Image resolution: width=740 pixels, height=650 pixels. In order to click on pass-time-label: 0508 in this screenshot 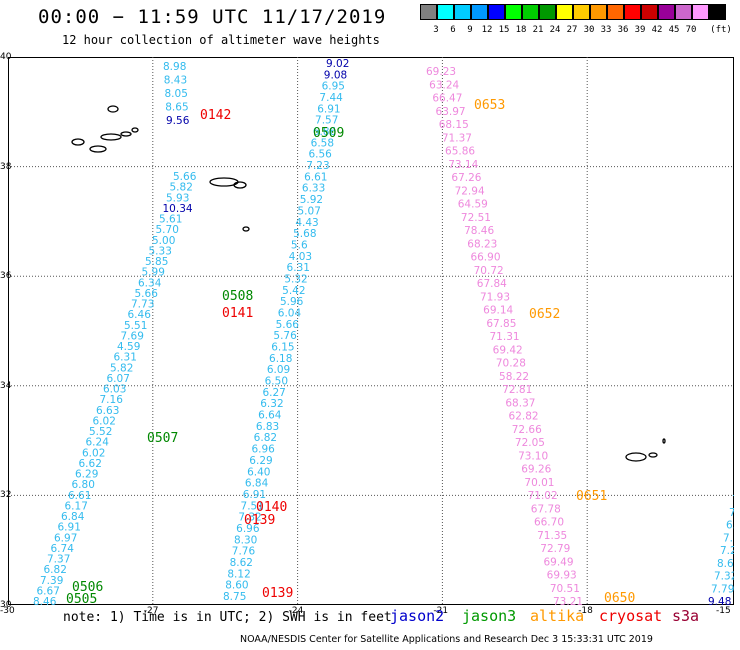, I will do `click(237, 296)`.